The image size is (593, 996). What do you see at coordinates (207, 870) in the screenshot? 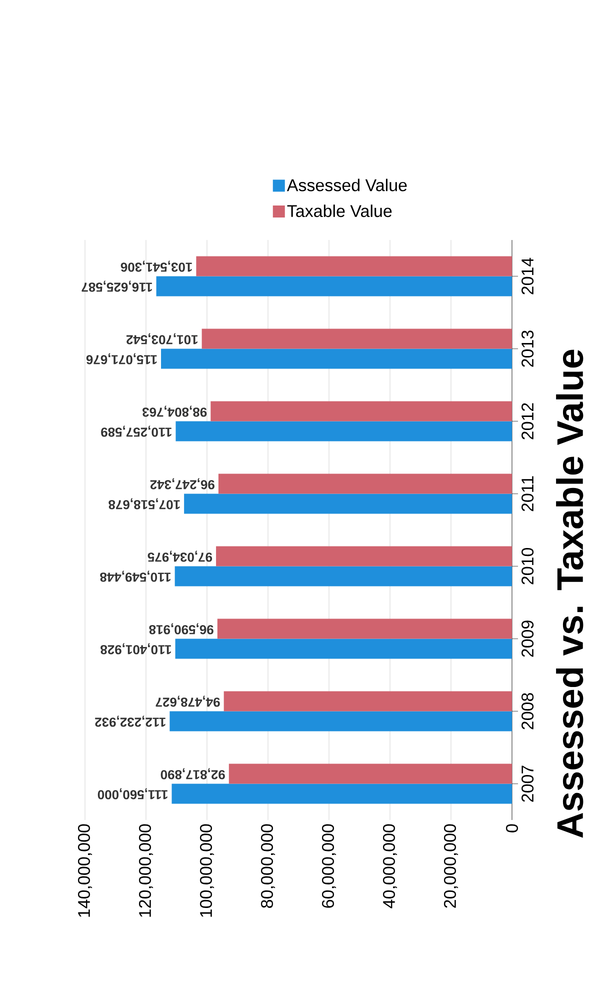
I see `x-tick-label: 100,000,000` at bounding box center [207, 870].